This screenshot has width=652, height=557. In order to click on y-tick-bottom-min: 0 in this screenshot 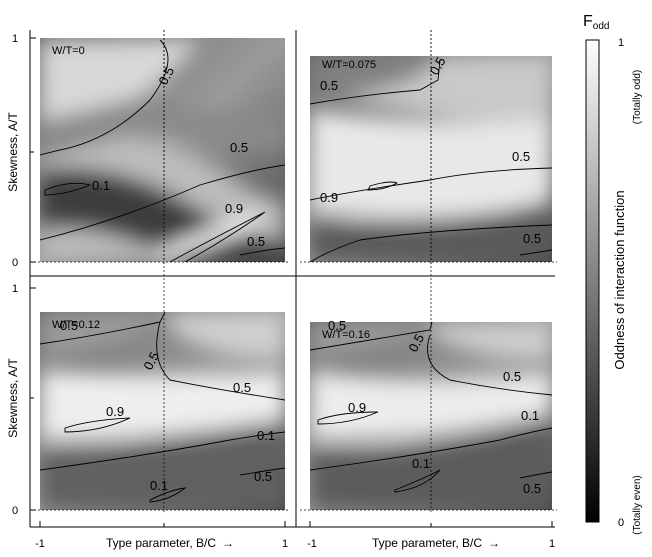, I will do `click(15, 511)`.